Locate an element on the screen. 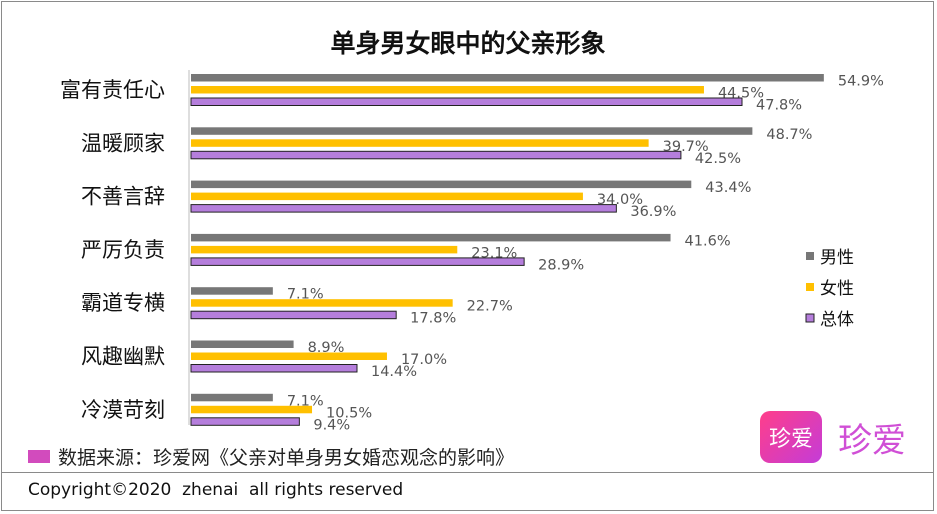 This screenshot has height=514, width=937. legend-label: 总体 is located at coordinates (837, 320).